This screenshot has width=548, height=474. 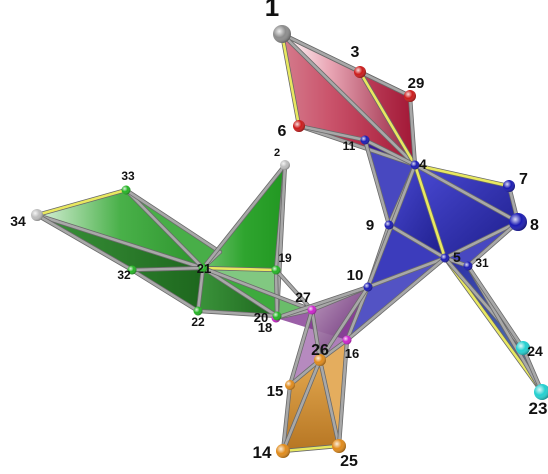 What do you see at coordinates (320, 350) in the screenshot?
I see `node-label-26: 26` at bounding box center [320, 350].